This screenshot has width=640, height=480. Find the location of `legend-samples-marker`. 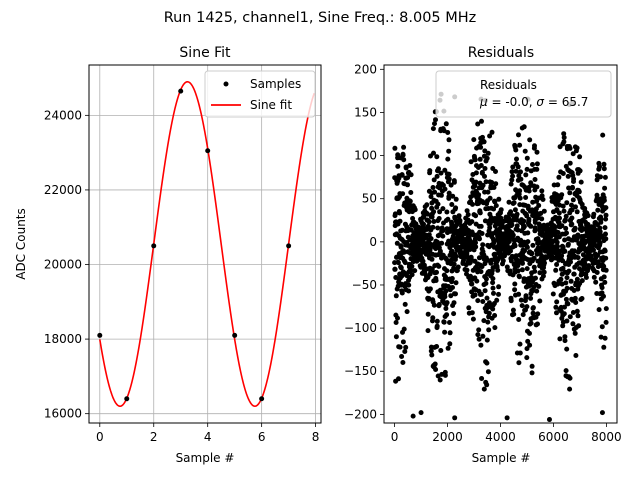

legend-samples-marker is located at coordinates (226, 84).